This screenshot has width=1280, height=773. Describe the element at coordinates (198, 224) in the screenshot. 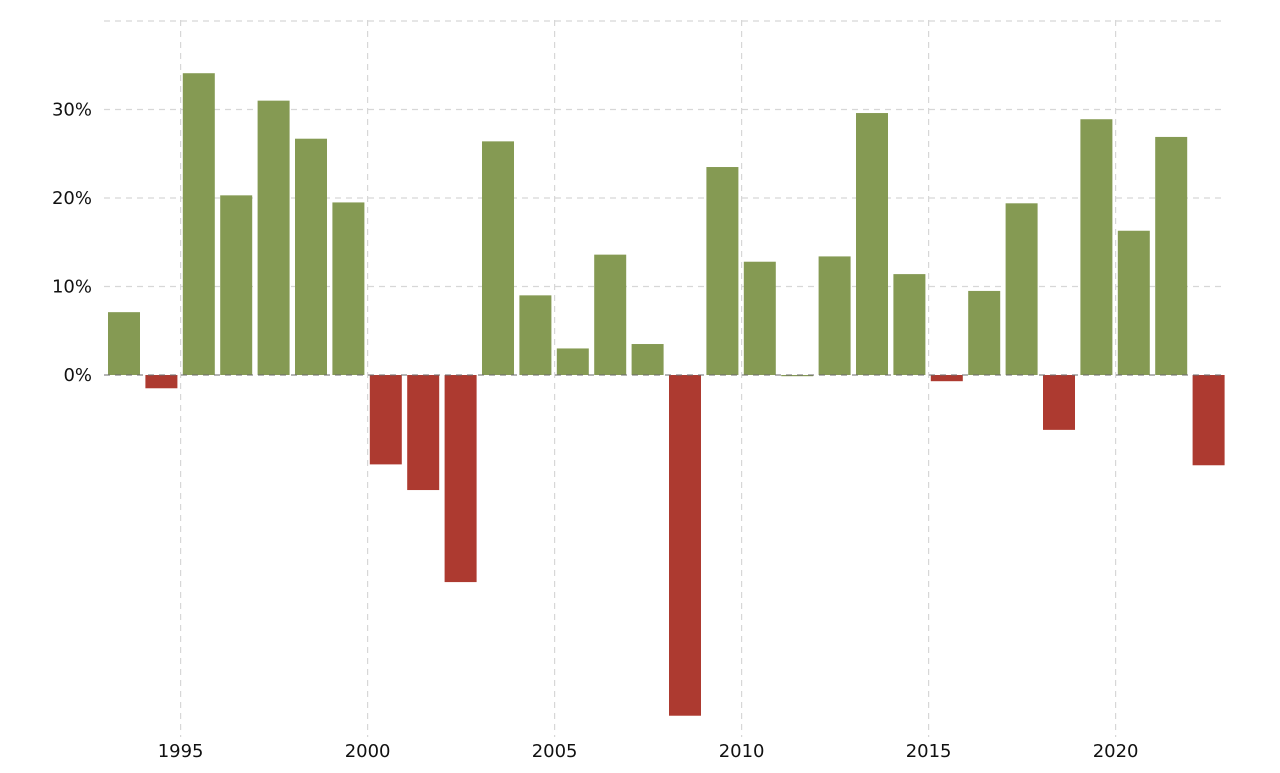

I see `bar-1995` at that location.